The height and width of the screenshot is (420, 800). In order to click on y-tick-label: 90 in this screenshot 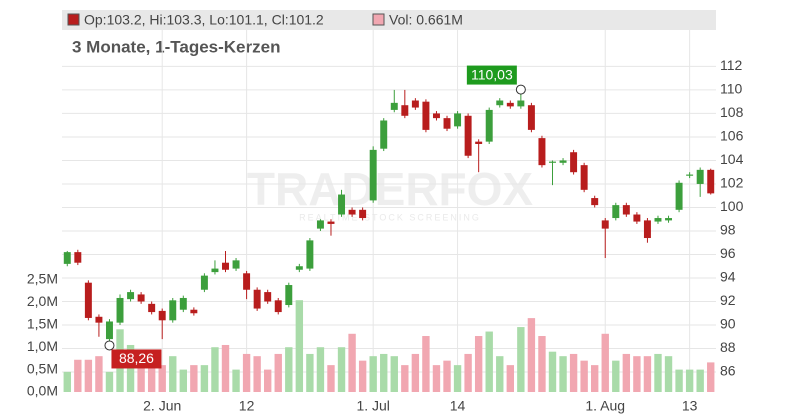, I will do `click(728, 324)`.